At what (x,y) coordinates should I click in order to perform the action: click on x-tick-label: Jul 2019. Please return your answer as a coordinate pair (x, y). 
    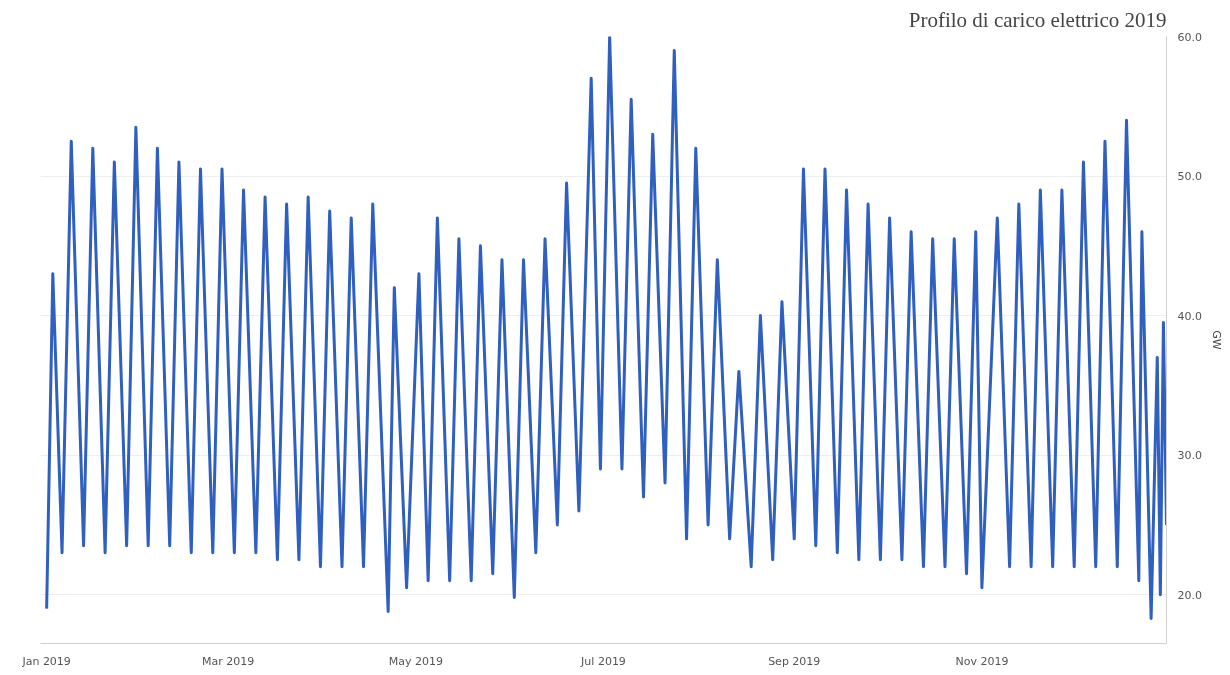
    Looking at the image, I should click on (603, 661).